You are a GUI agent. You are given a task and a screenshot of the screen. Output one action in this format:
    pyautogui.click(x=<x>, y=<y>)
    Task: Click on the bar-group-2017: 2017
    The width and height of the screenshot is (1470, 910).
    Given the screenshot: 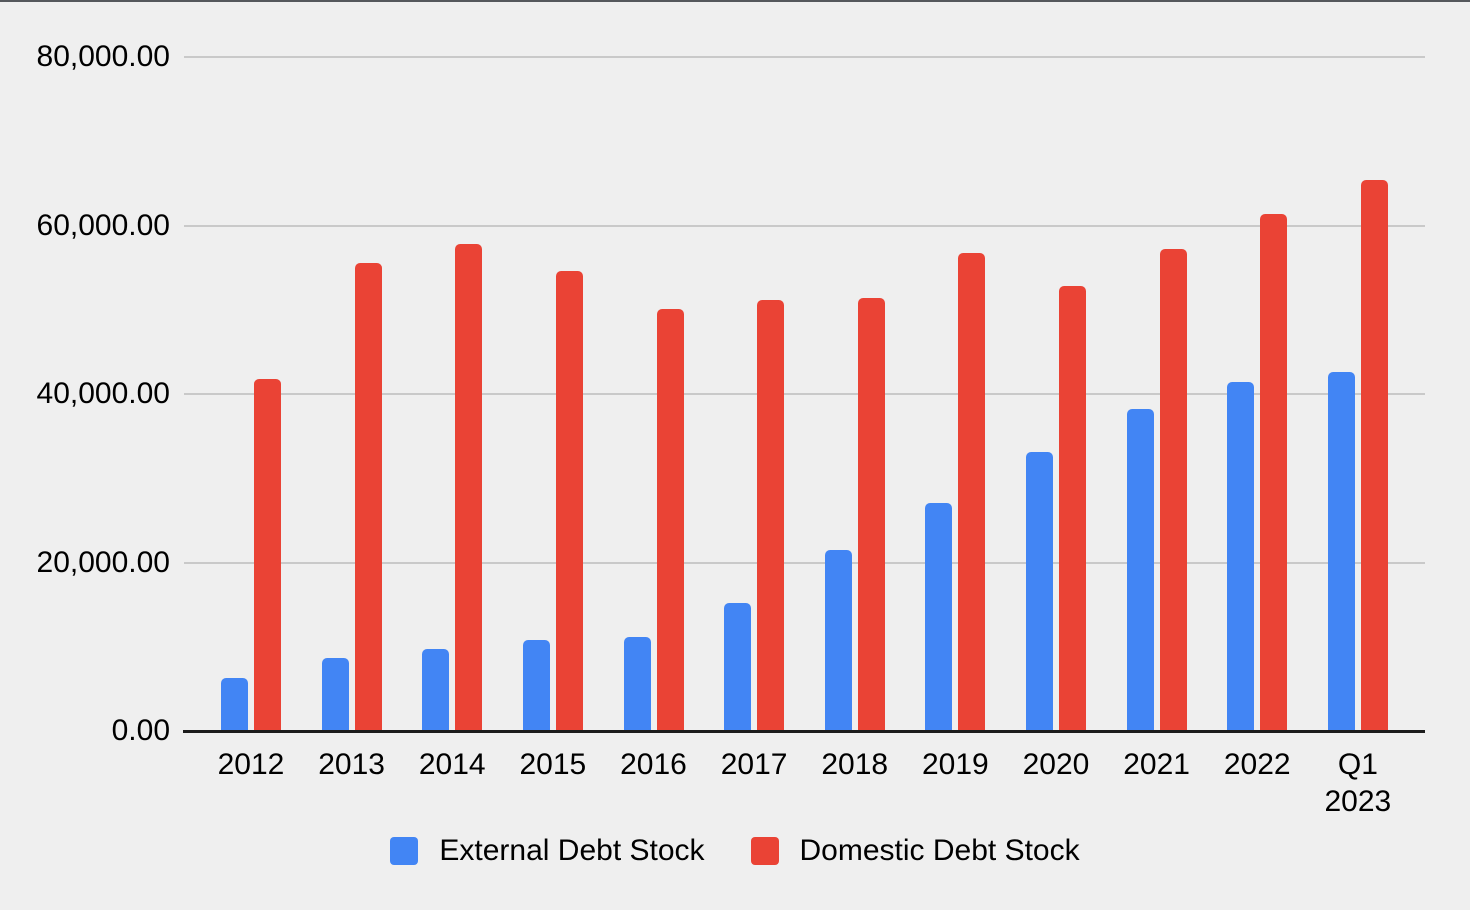 What is the action you would take?
    pyautogui.click(x=754, y=419)
    